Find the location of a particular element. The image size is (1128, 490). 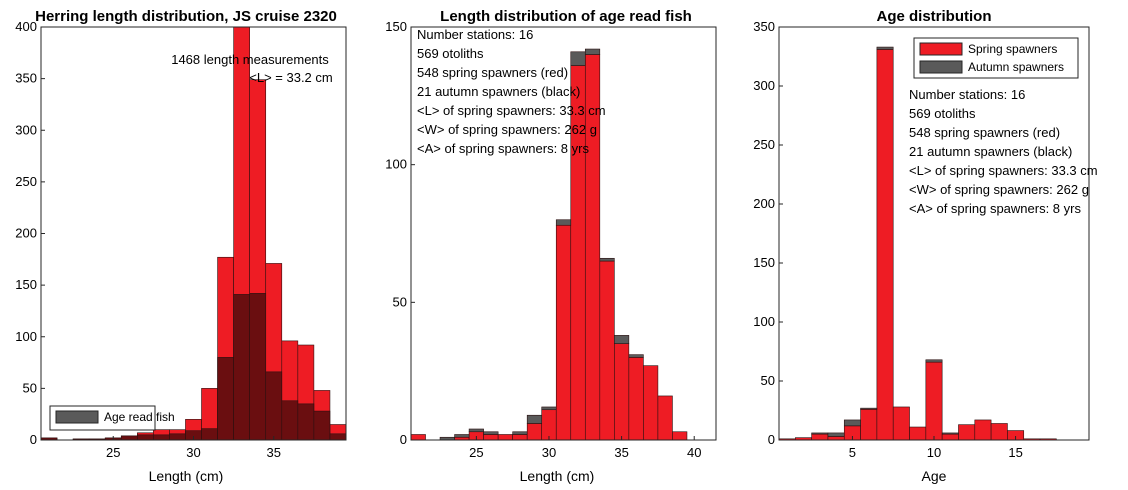

panel1-xlabel: Length (cm) is located at coordinates (186, 476).